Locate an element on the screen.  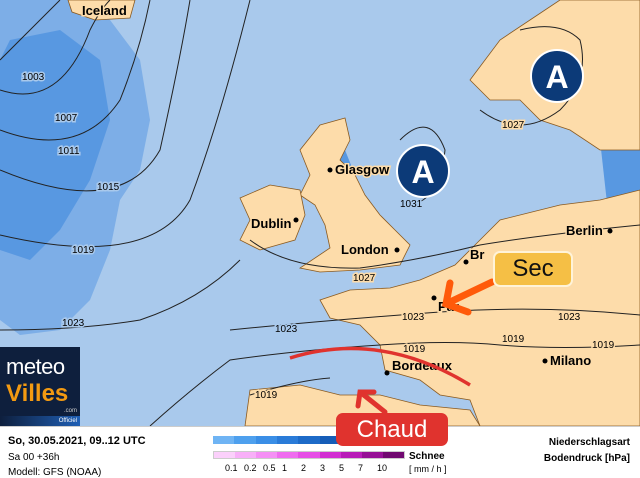
scale-tick: 0.5 is located at coordinates (269, 468).